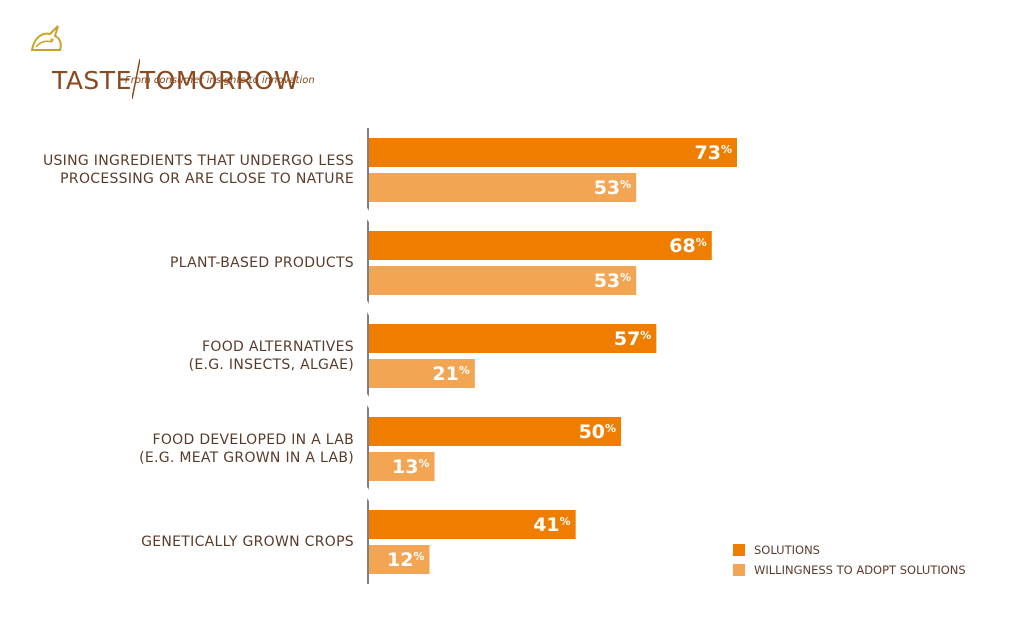 This screenshot has height=625, width=1024. What do you see at coordinates (247, 542) in the screenshot?
I see `category-label-4: GENETICALLY GROWN CROPS` at bounding box center [247, 542].